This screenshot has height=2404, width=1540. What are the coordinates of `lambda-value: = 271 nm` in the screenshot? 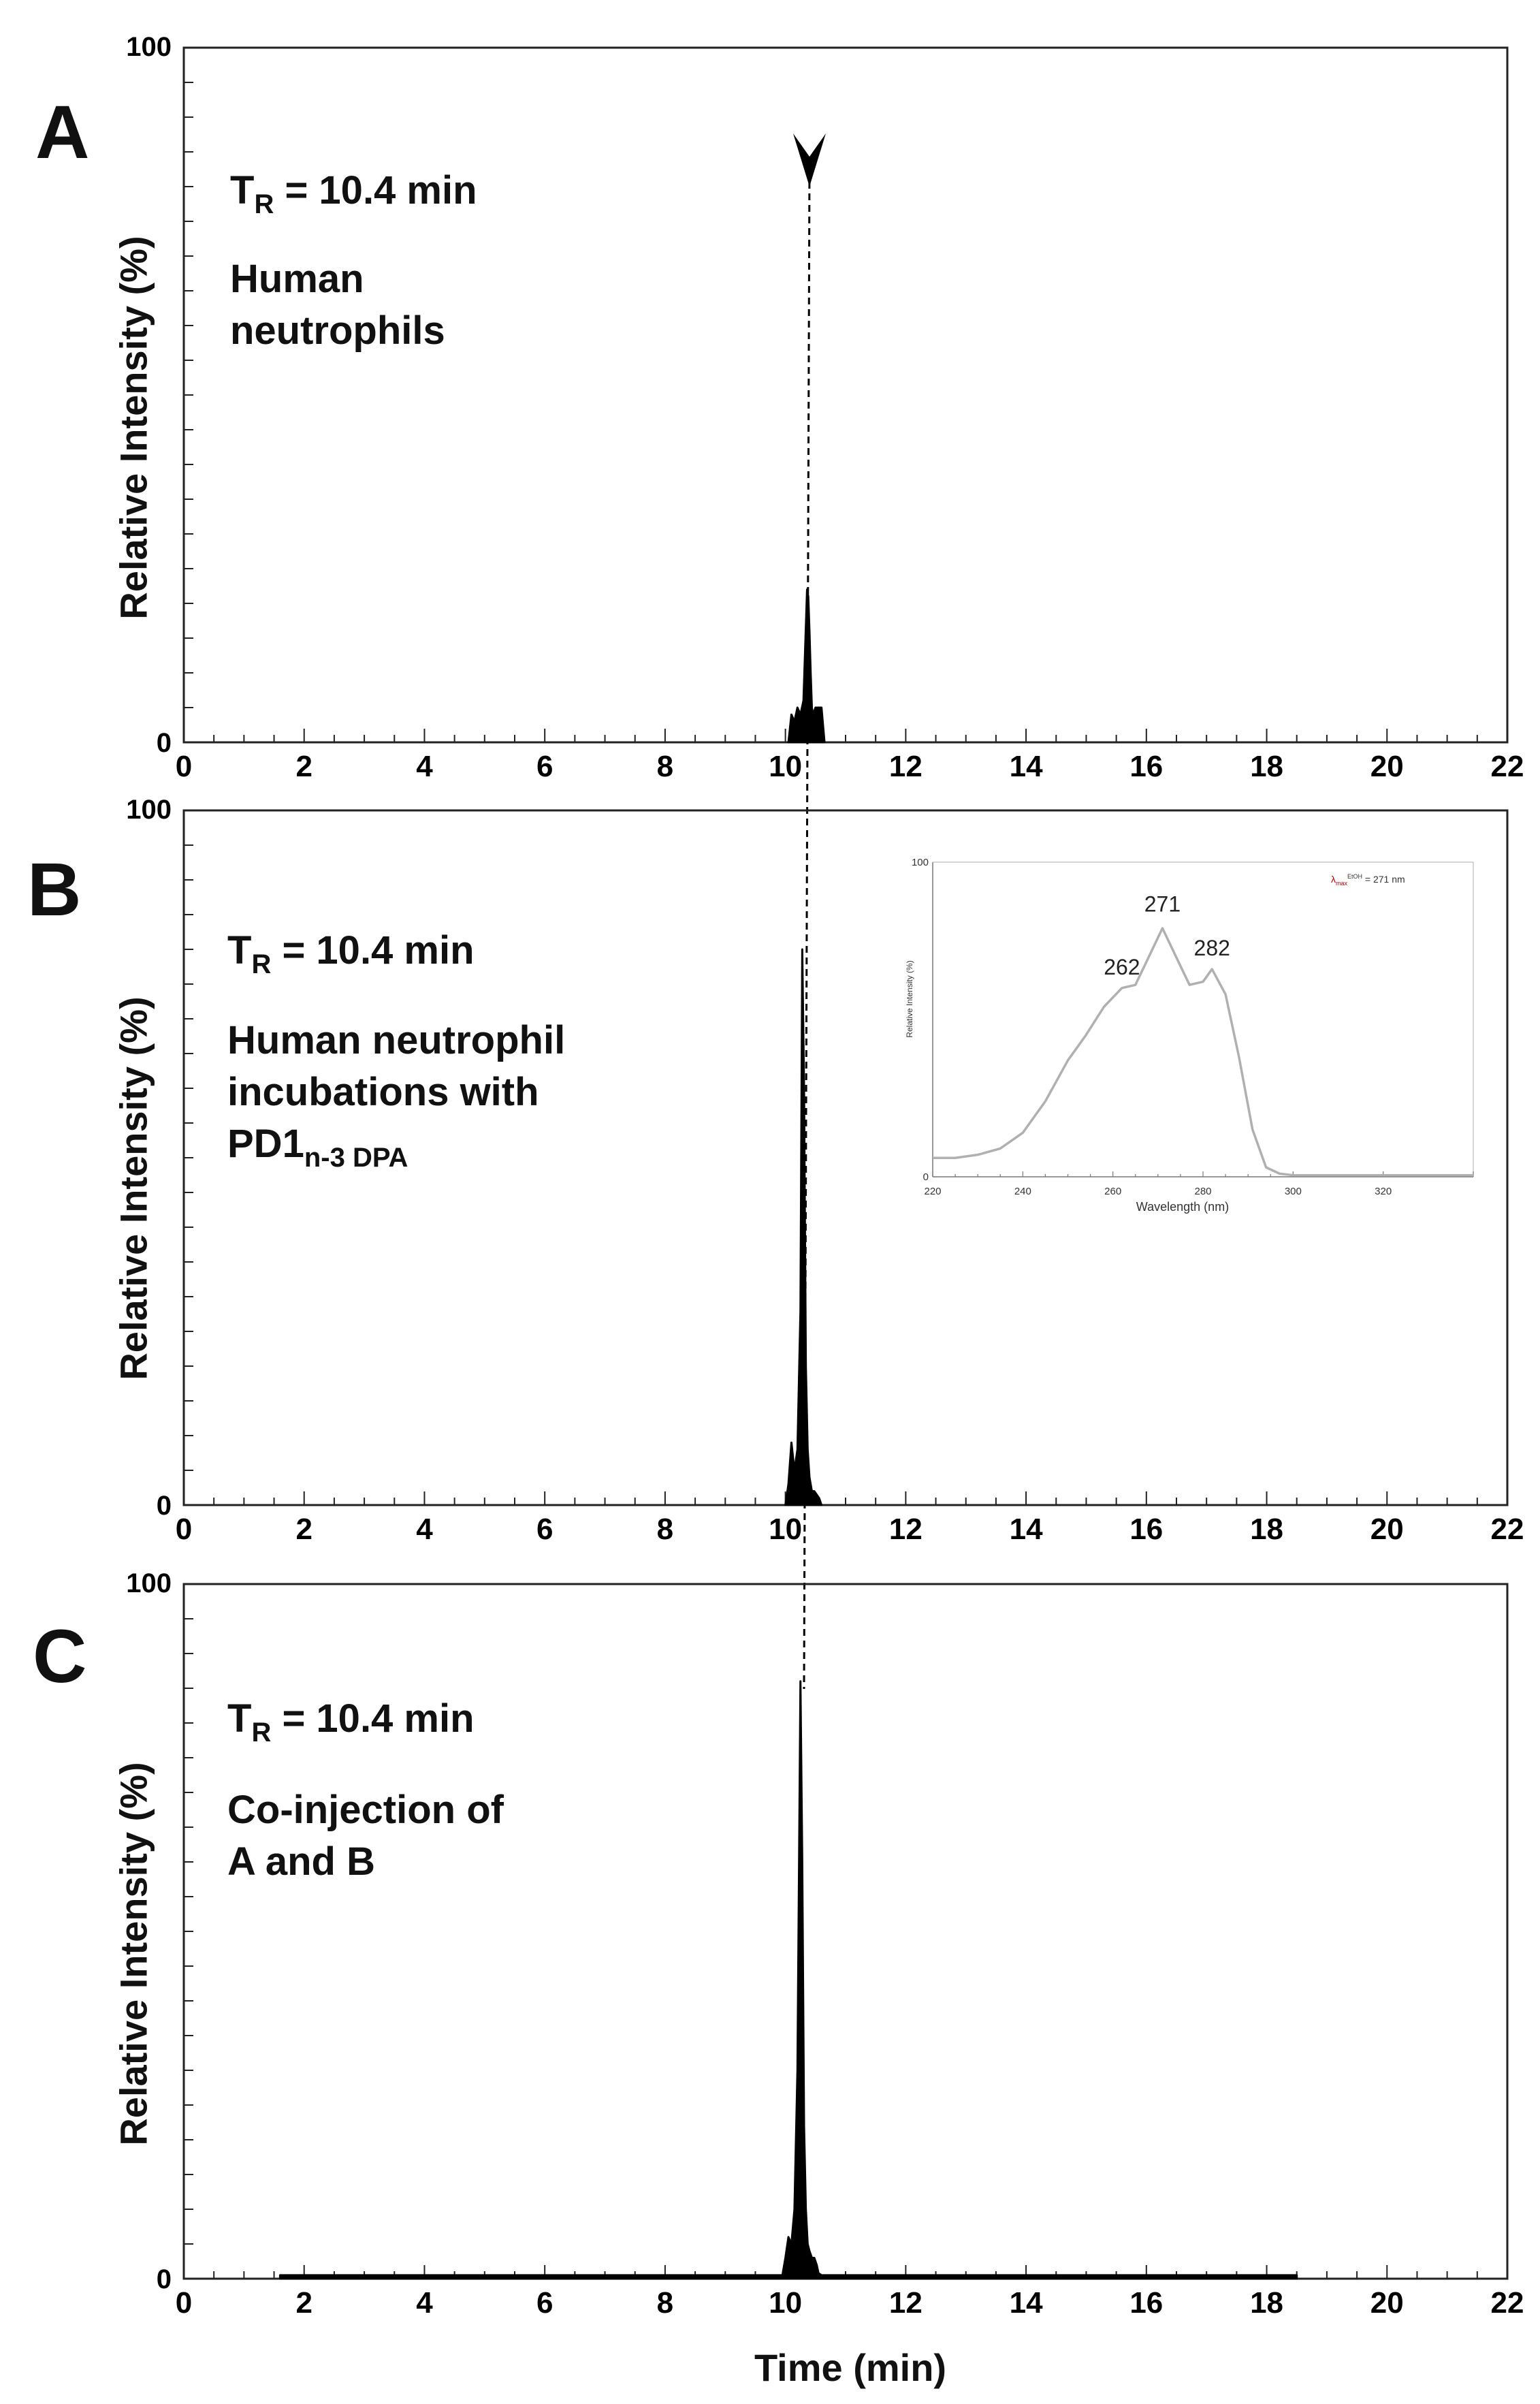 It's located at (1383, 880).